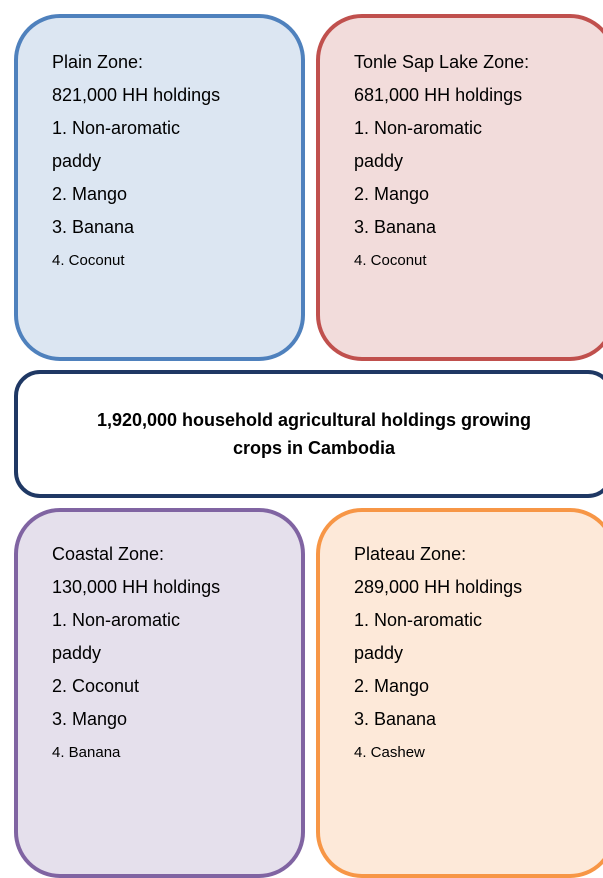  Describe the element at coordinates (442, 62) in the screenshot. I see `zone-name: Tonle Sap Lake Zone:` at that location.